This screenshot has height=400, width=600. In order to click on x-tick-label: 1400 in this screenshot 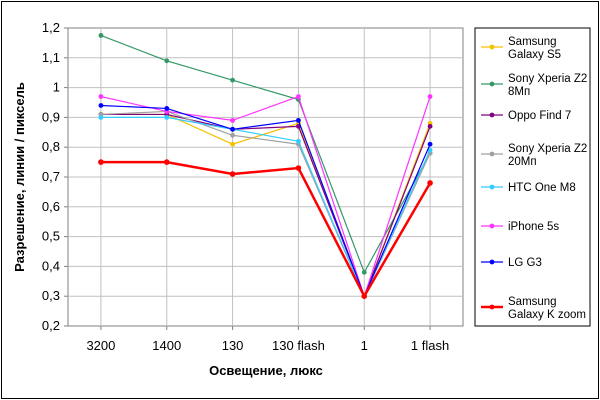, I will do `click(166, 345)`.